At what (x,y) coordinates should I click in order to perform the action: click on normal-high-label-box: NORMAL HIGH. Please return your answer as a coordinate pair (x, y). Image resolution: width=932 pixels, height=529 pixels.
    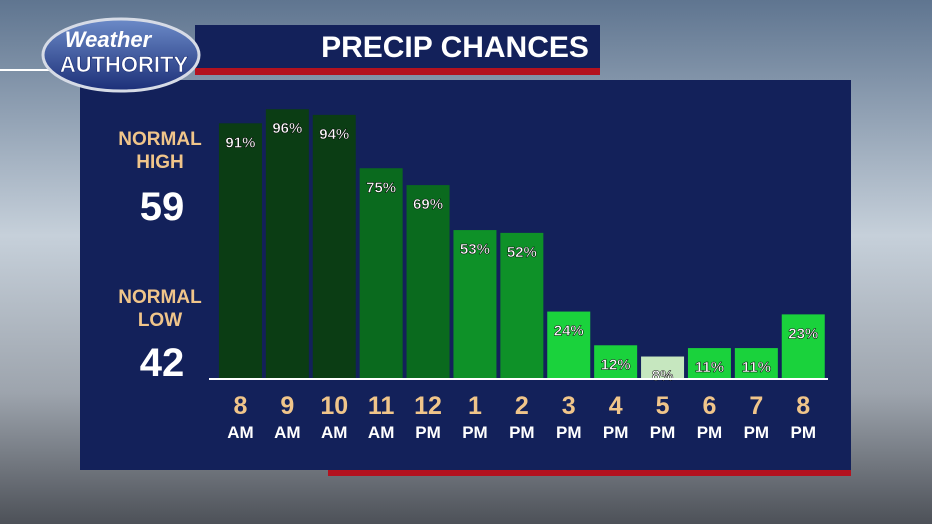
    Looking at the image, I should click on (160, 151).